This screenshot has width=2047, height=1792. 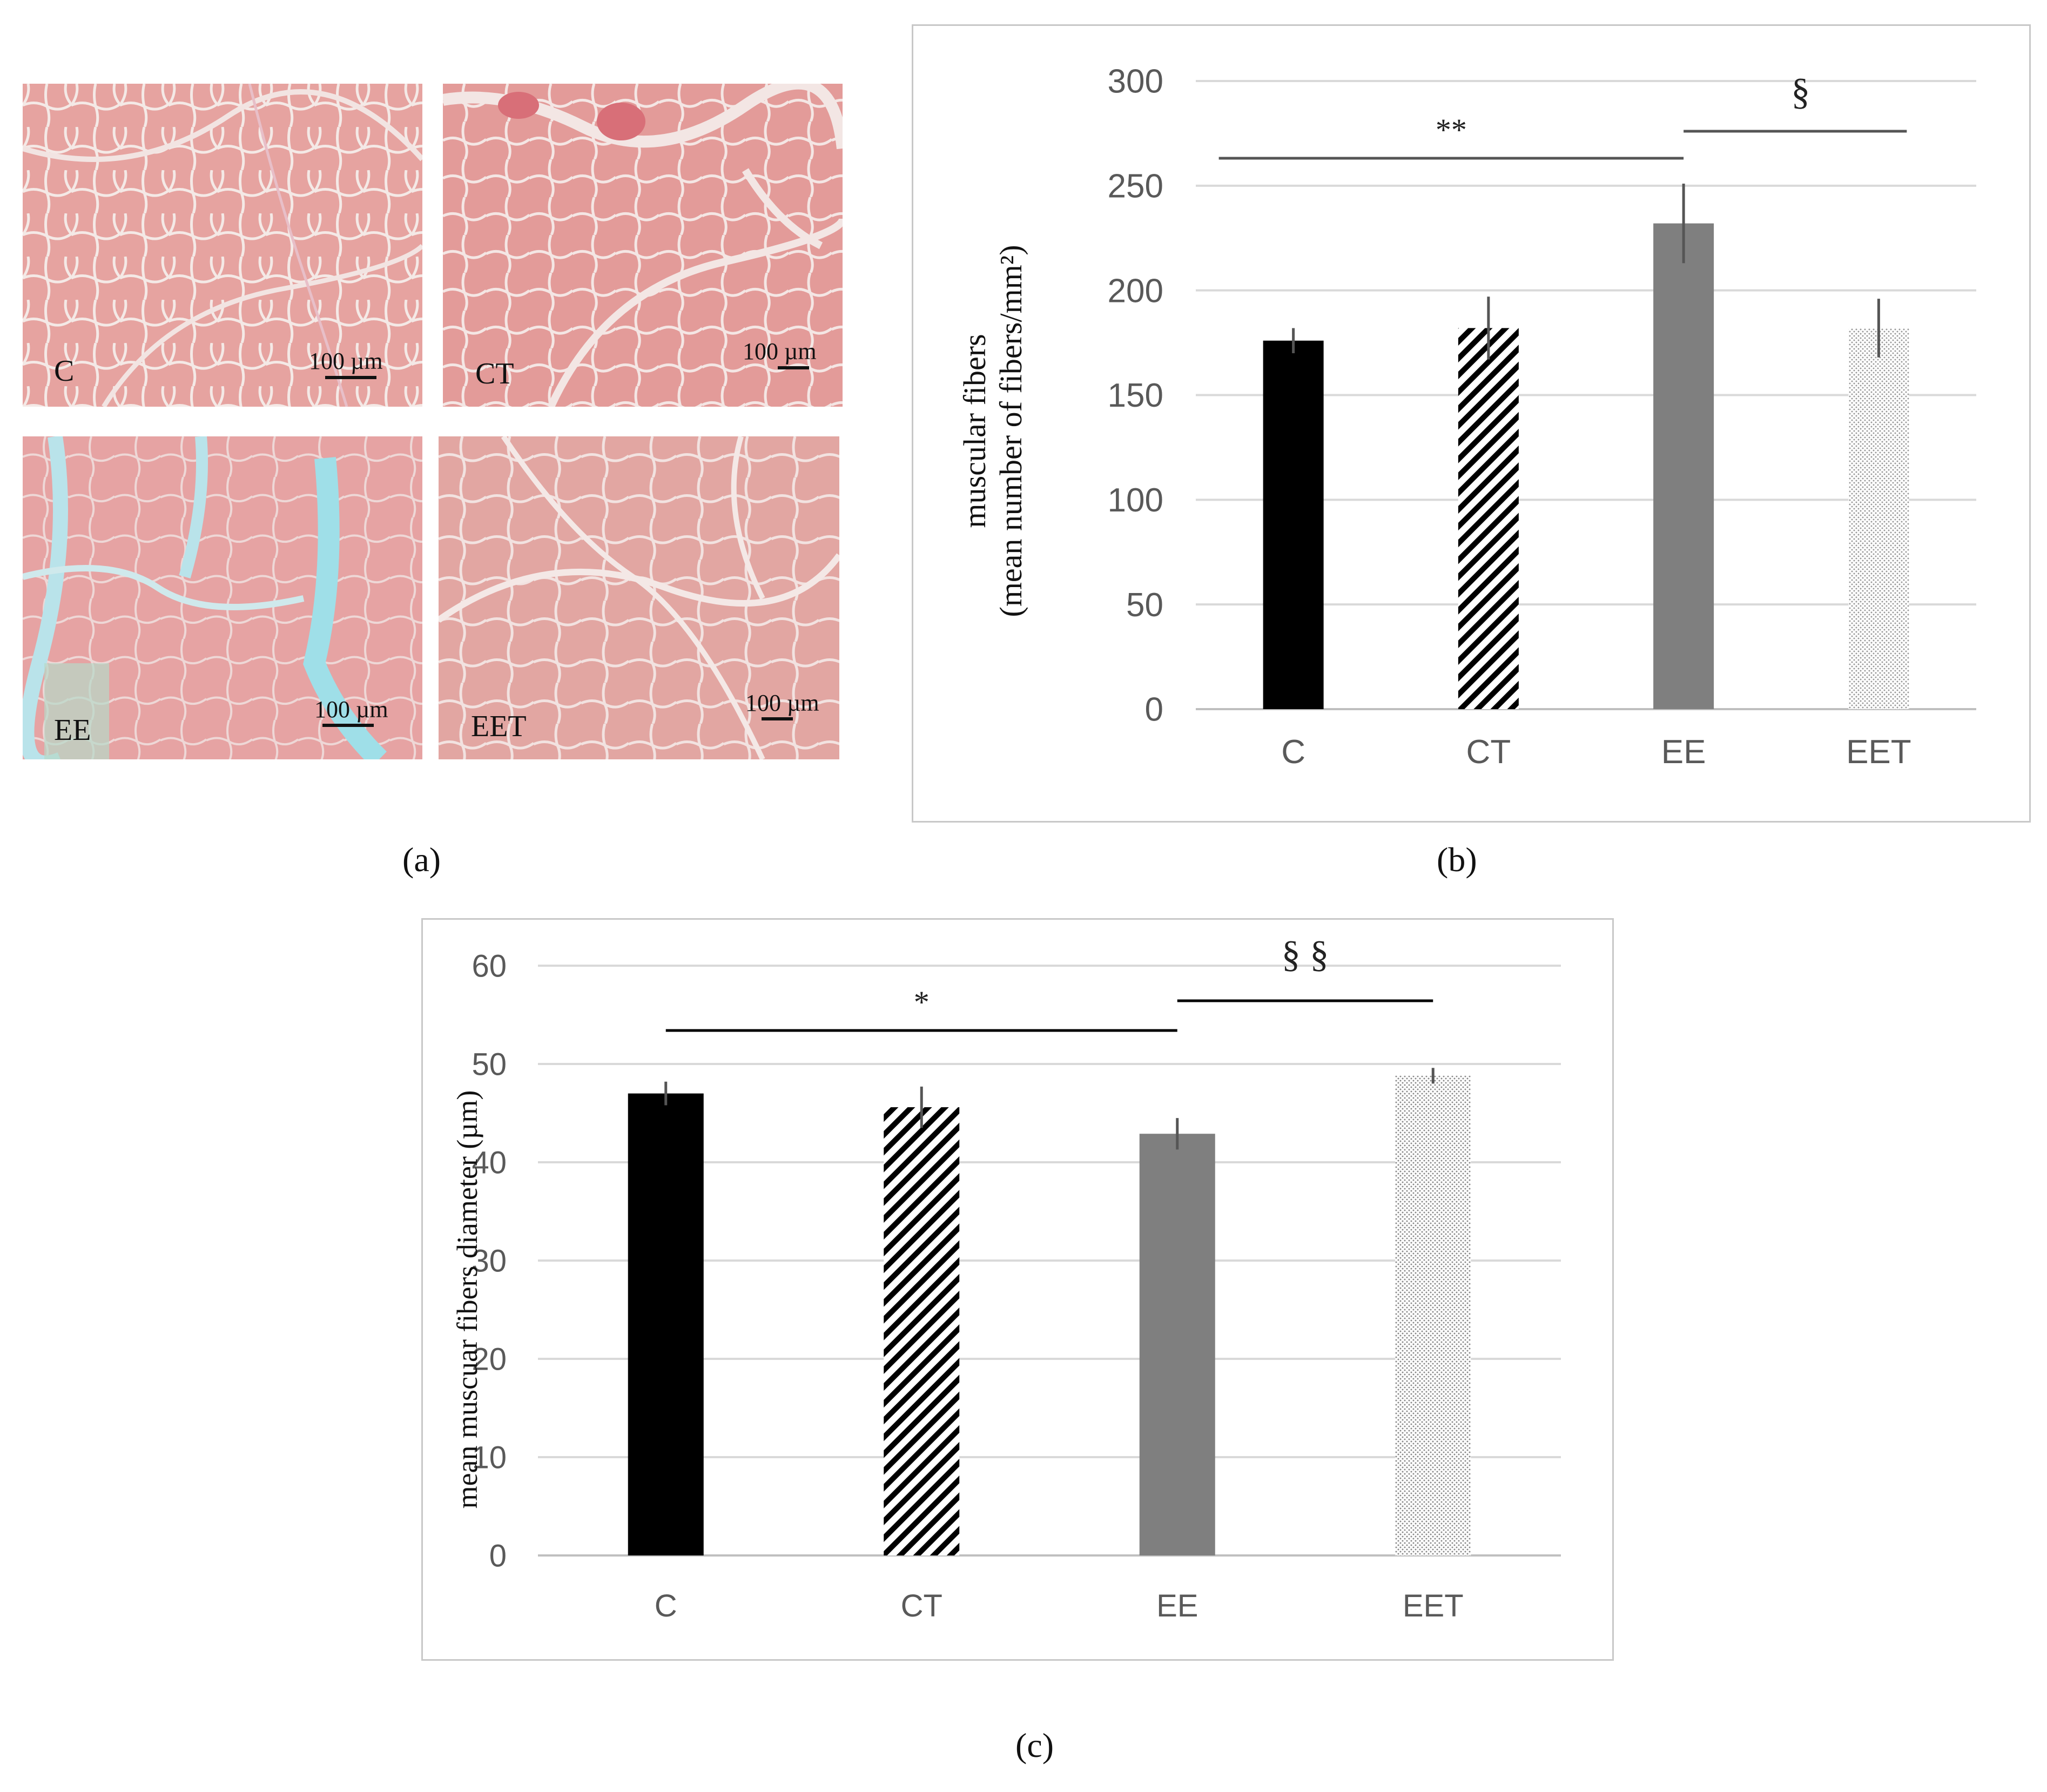 What do you see at coordinates (1010, 431) in the screenshot?
I see `chart-b-ylabel-line2: (mean number of fibers/mm²)` at bounding box center [1010, 431].